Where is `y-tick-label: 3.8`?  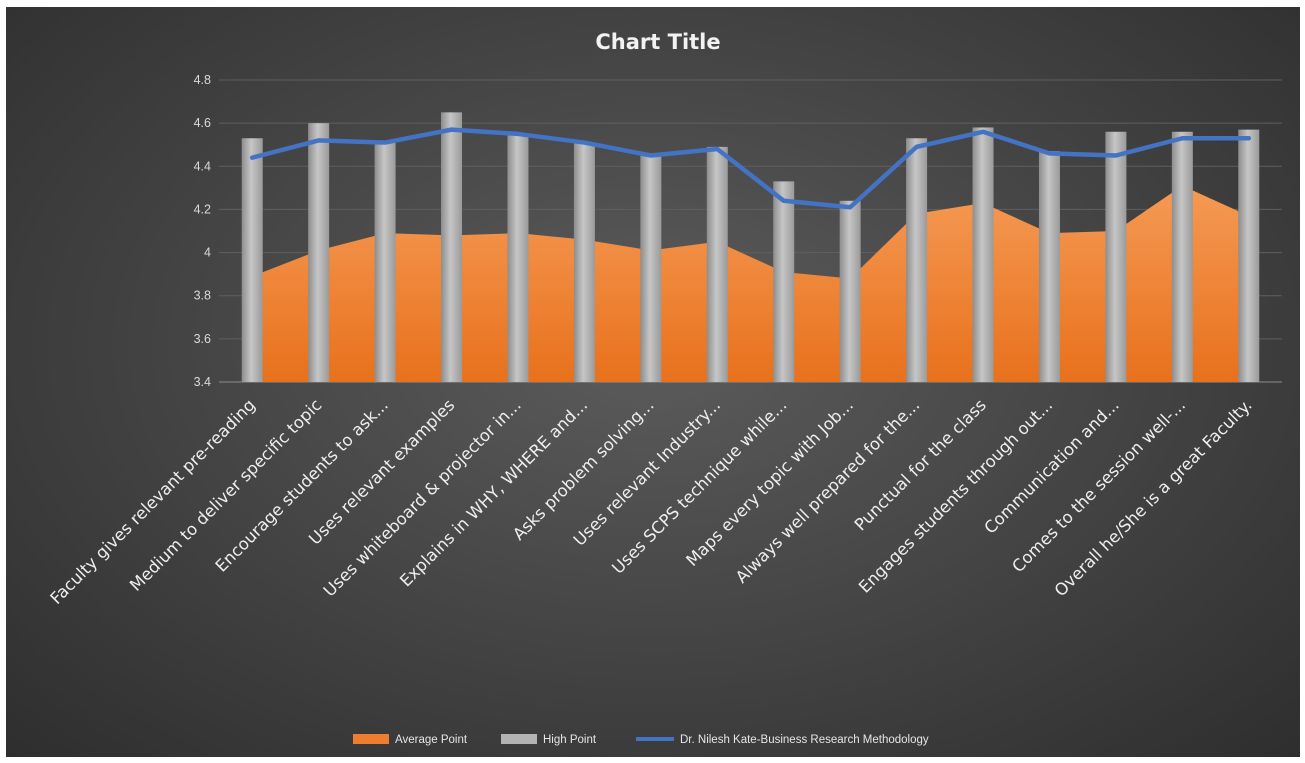 y-tick-label: 3.8 is located at coordinates (202, 296).